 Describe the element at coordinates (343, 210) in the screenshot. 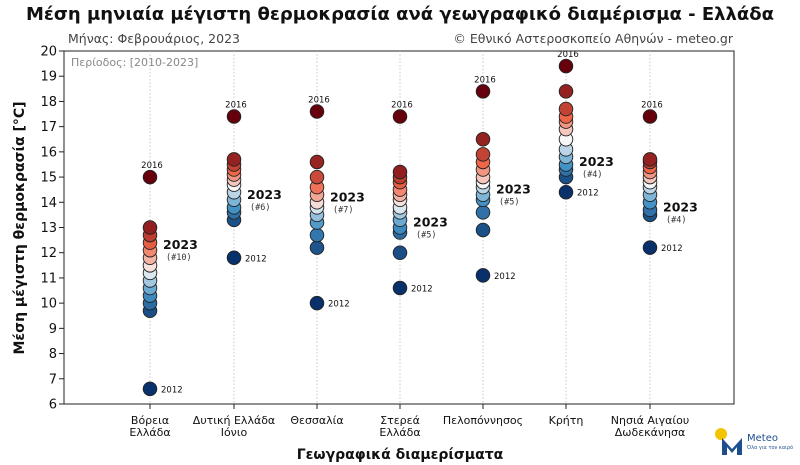

I see `current-rank-label: (#7)` at that location.